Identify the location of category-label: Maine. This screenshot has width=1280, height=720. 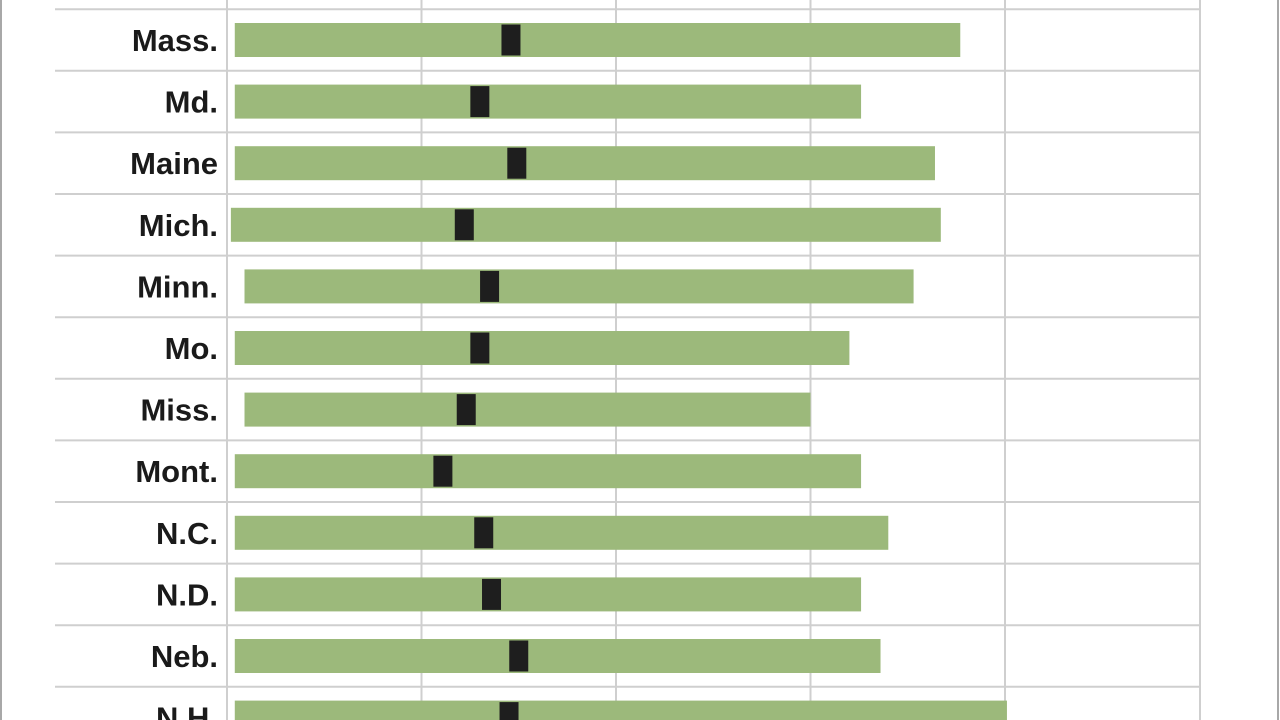
(174, 163).